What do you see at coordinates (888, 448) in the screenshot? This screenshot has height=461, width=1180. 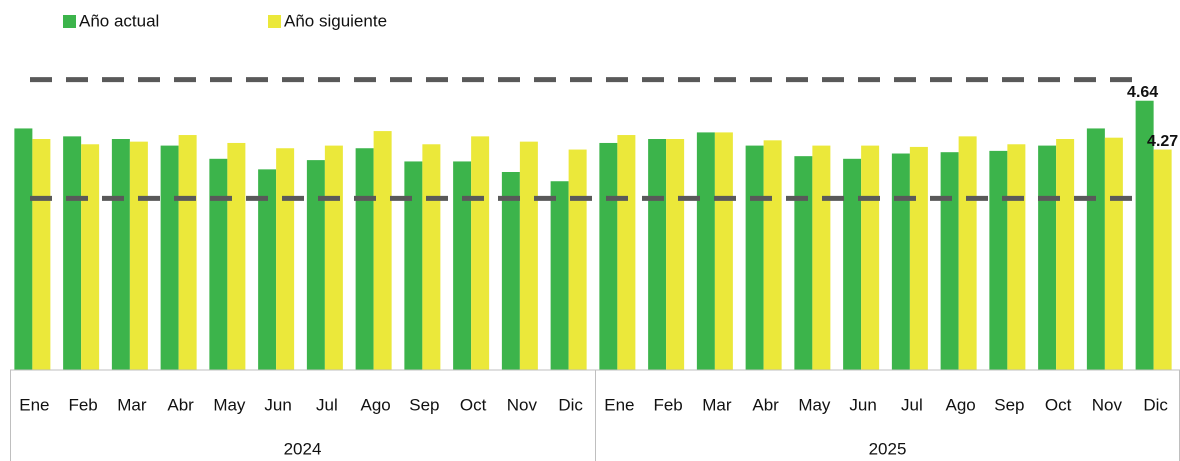 I see `group-label: 2025` at bounding box center [888, 448].